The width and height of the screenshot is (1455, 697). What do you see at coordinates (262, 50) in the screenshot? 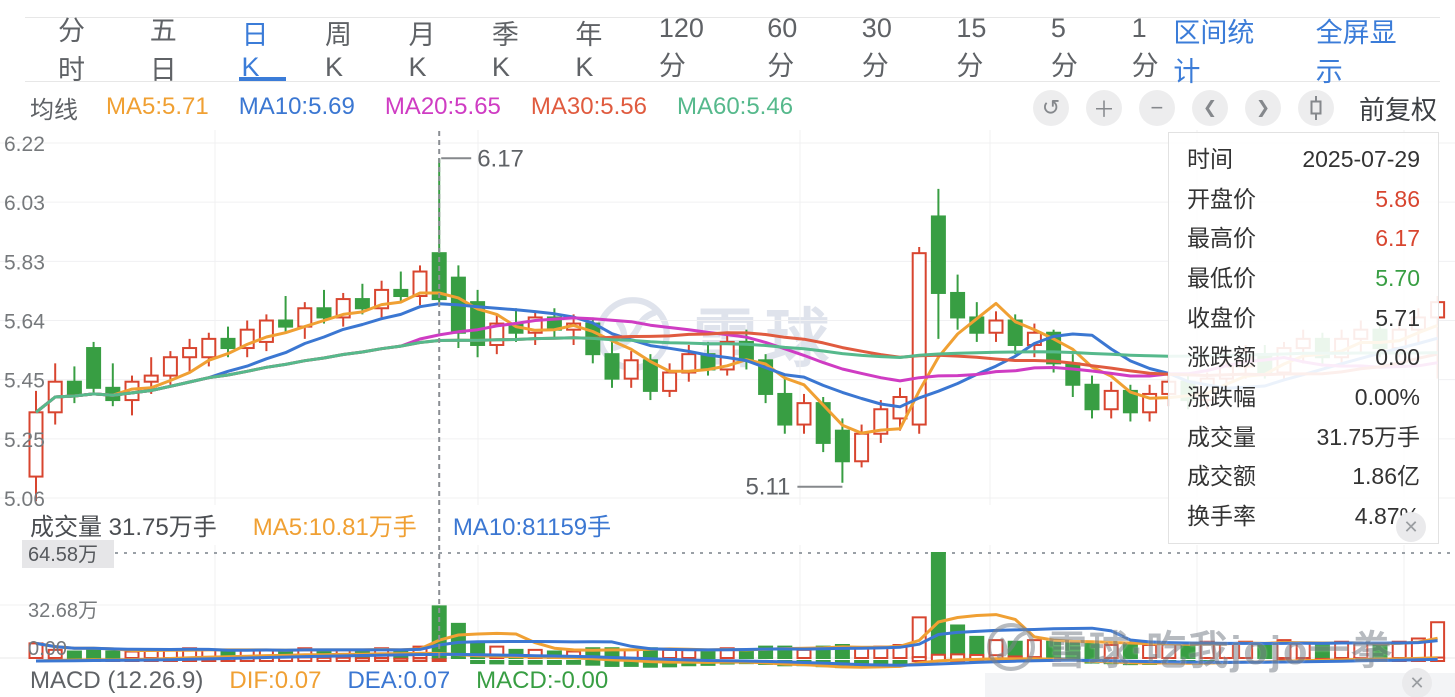
I see `tab-日K: 日K` at bounding box center [262, 50].